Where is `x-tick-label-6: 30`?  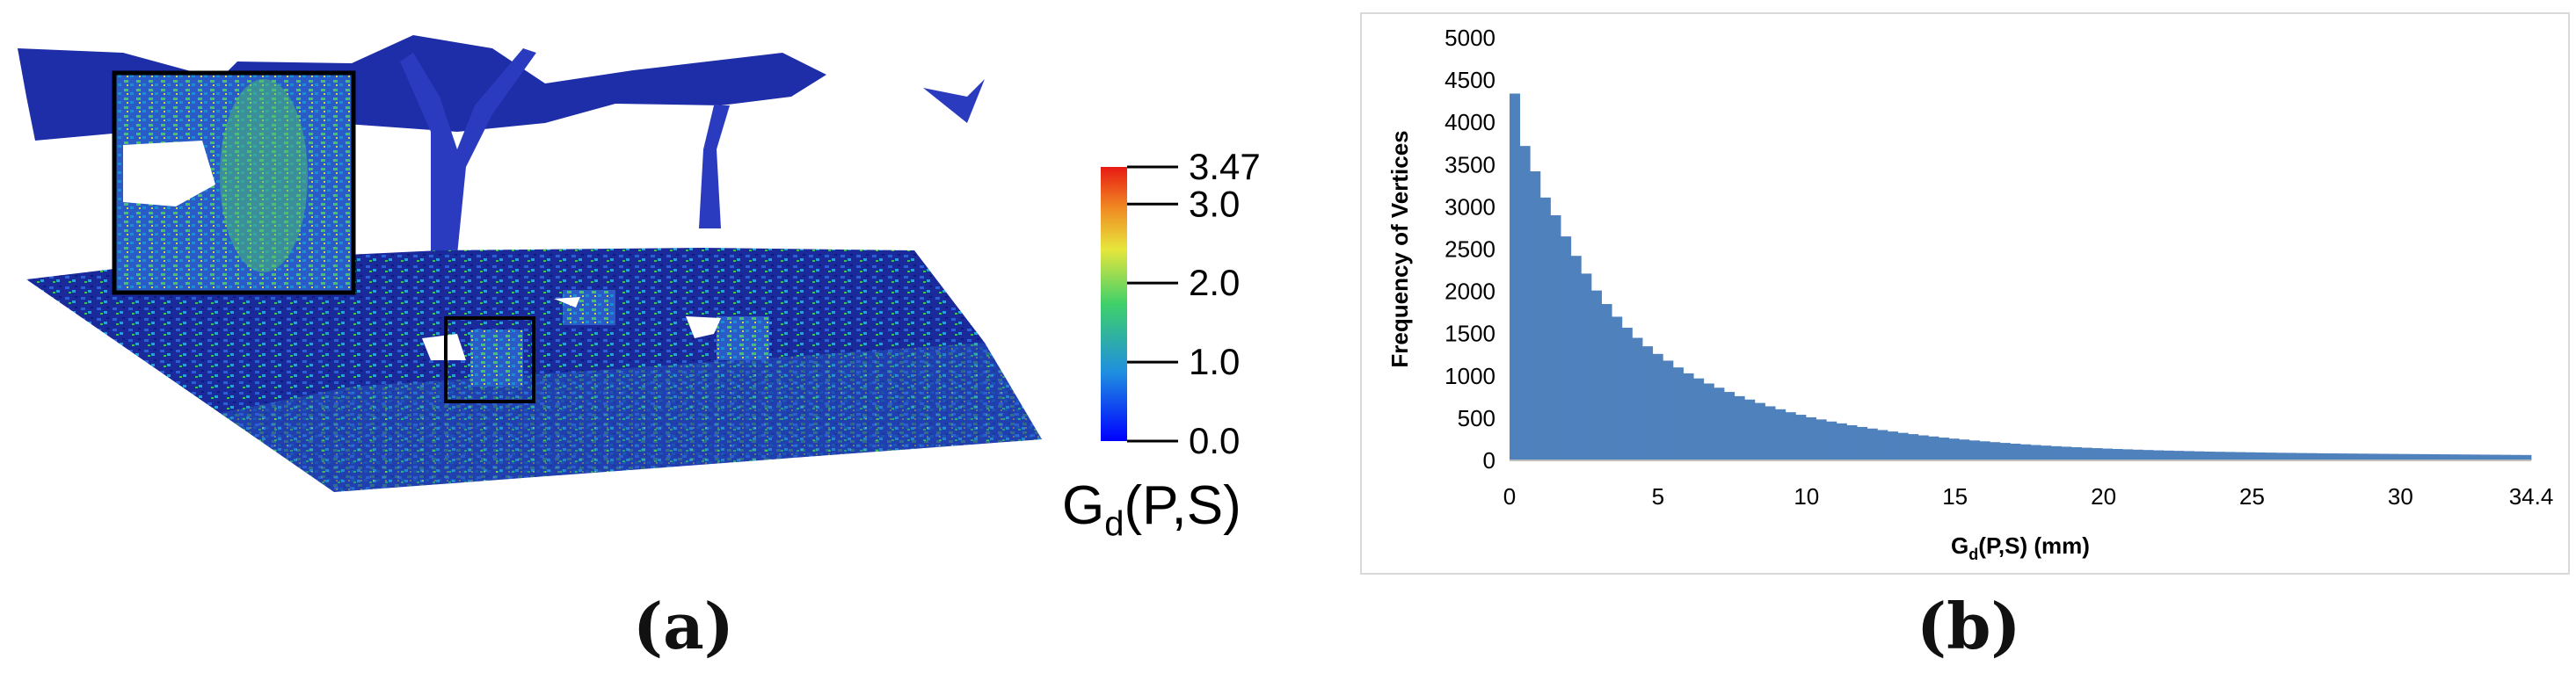 x-tick-label-6: 30 is located at coordinates (2400, 496).